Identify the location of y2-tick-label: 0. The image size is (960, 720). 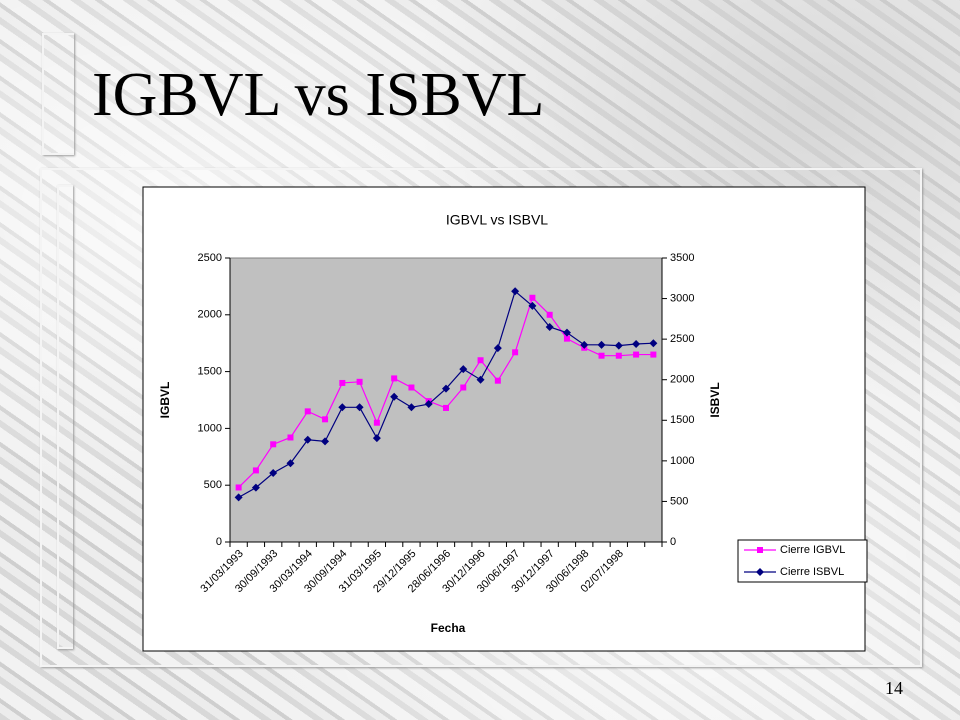
(673, 542).